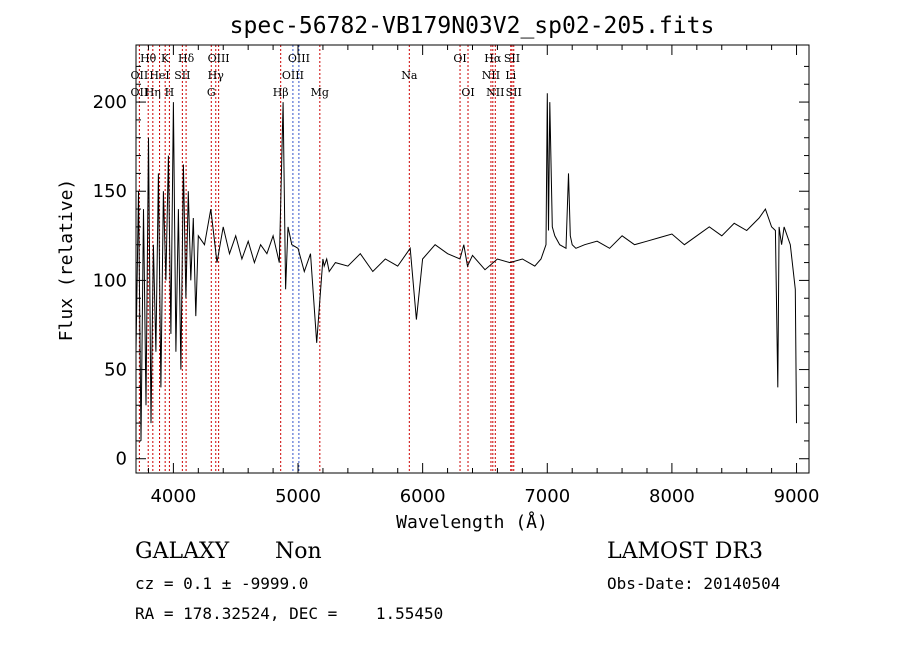 This screenshot has width=900, height=649. Describe the element at coordinates (170, 92) in the screenshot. I see `line-label-6: H` at that location.